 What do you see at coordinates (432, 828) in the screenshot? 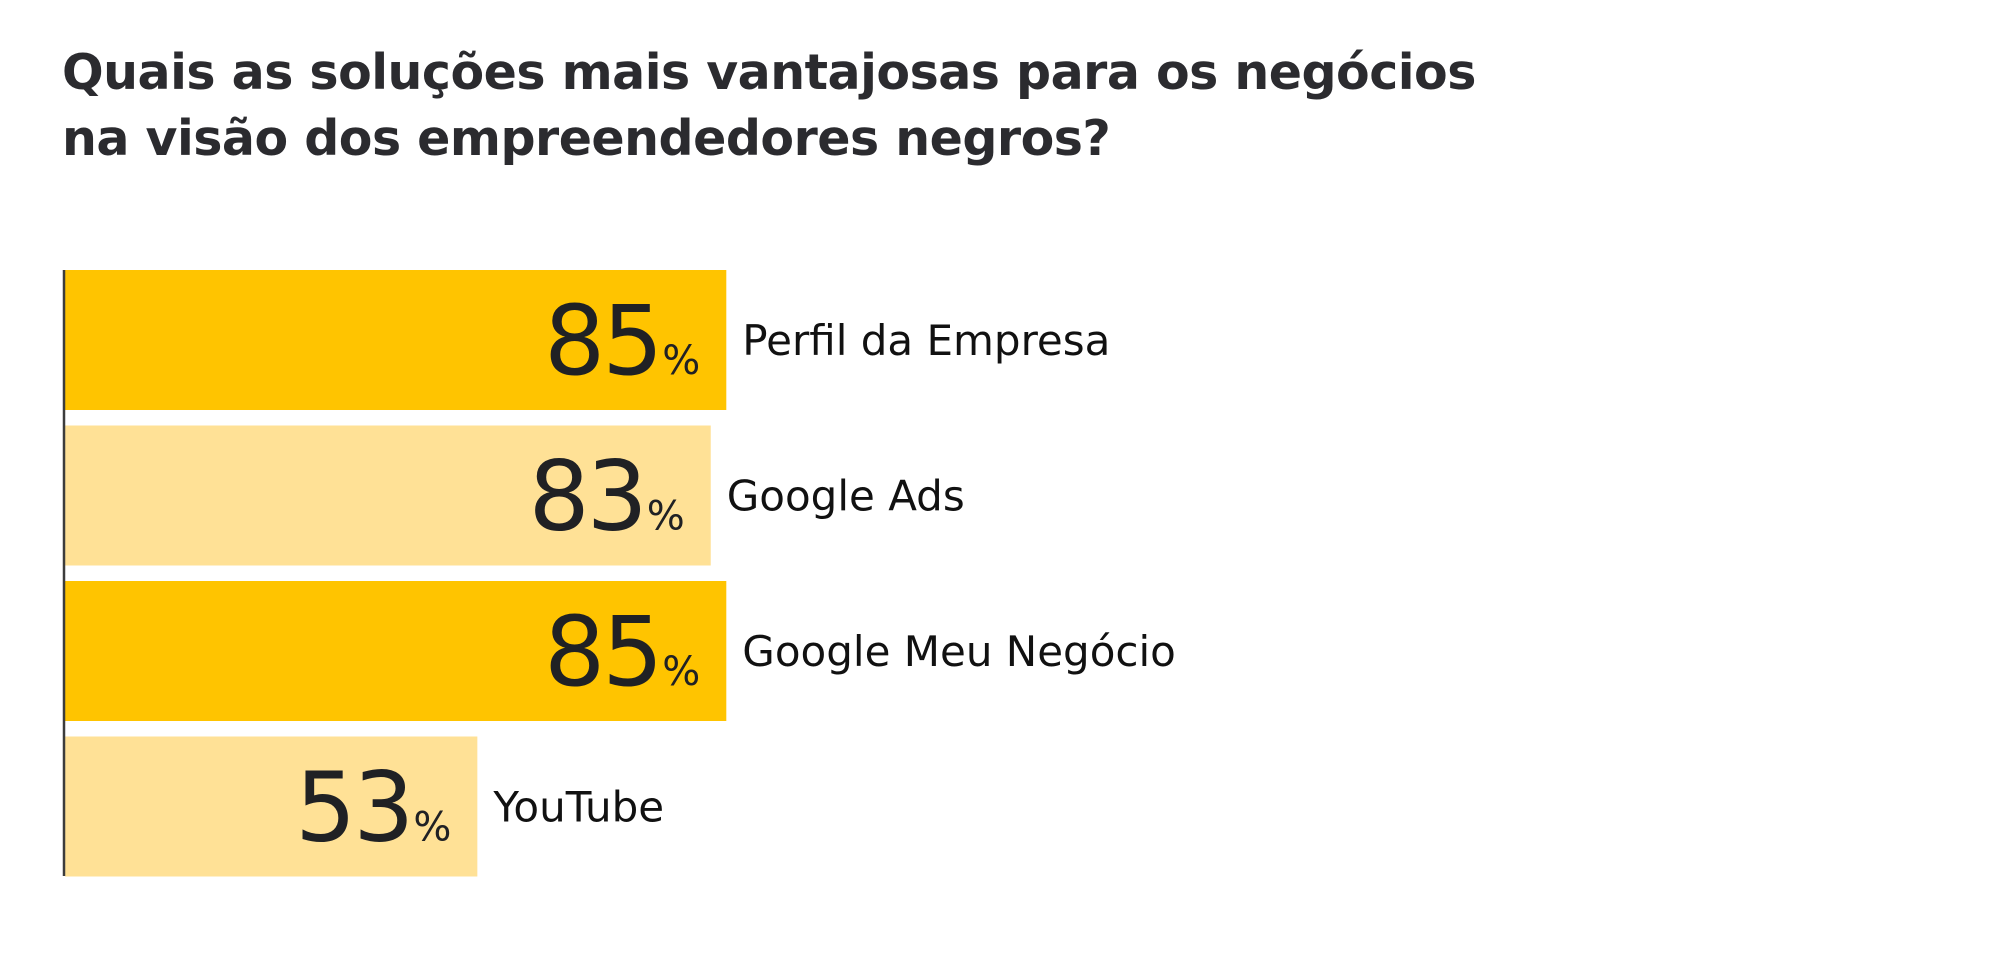
I see `value-unit-youtube: %` at bounding box center [432, 828].